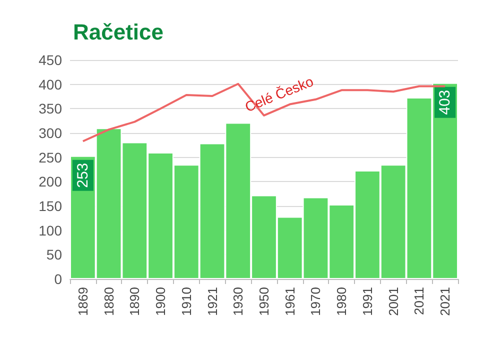  What do you see at coordinates (316, 301) in the screenshot?
I see `x-tick-label: 1970` at bounding box center [316, 301].